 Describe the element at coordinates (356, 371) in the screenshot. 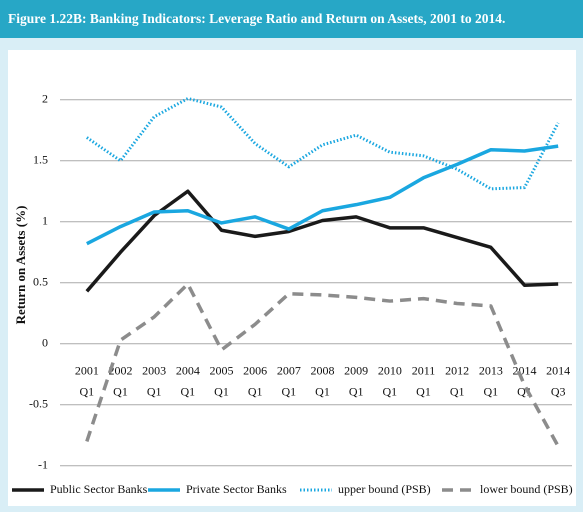

I see `x-tick-label: 2009` at that location.